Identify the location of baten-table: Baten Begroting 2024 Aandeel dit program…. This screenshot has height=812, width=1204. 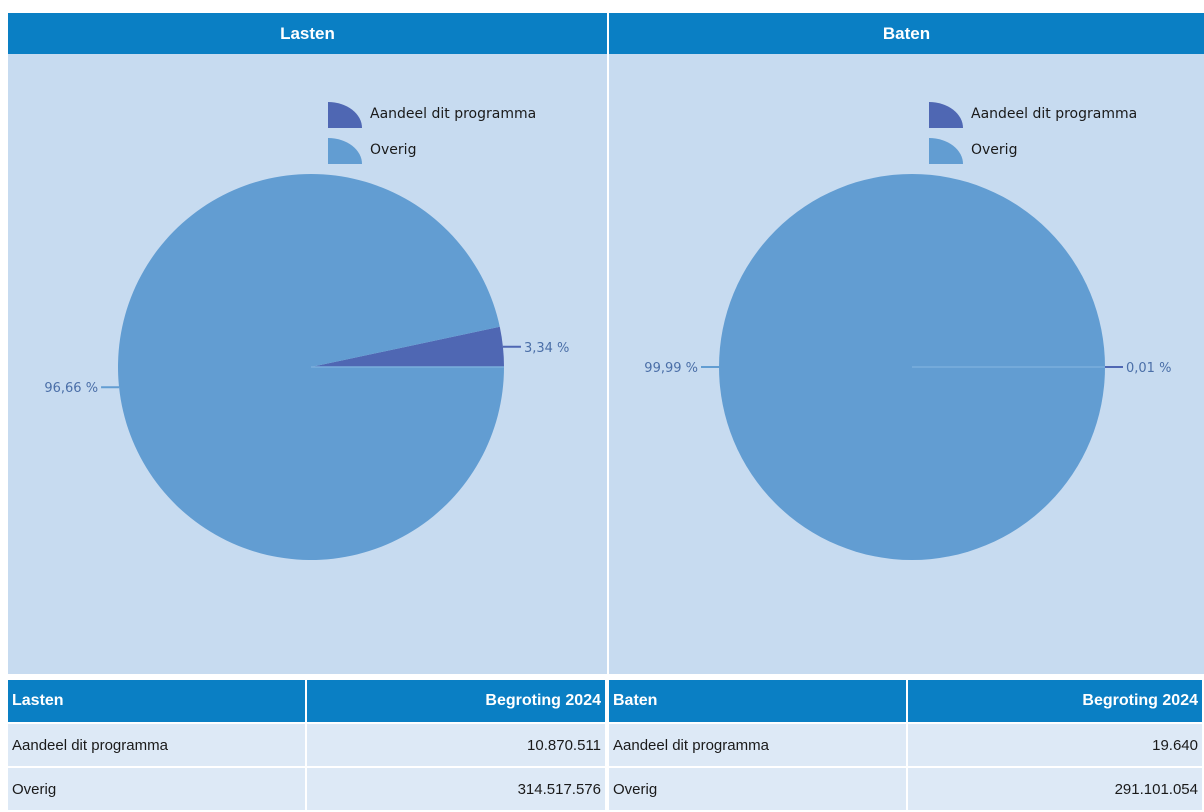
(906, 746).